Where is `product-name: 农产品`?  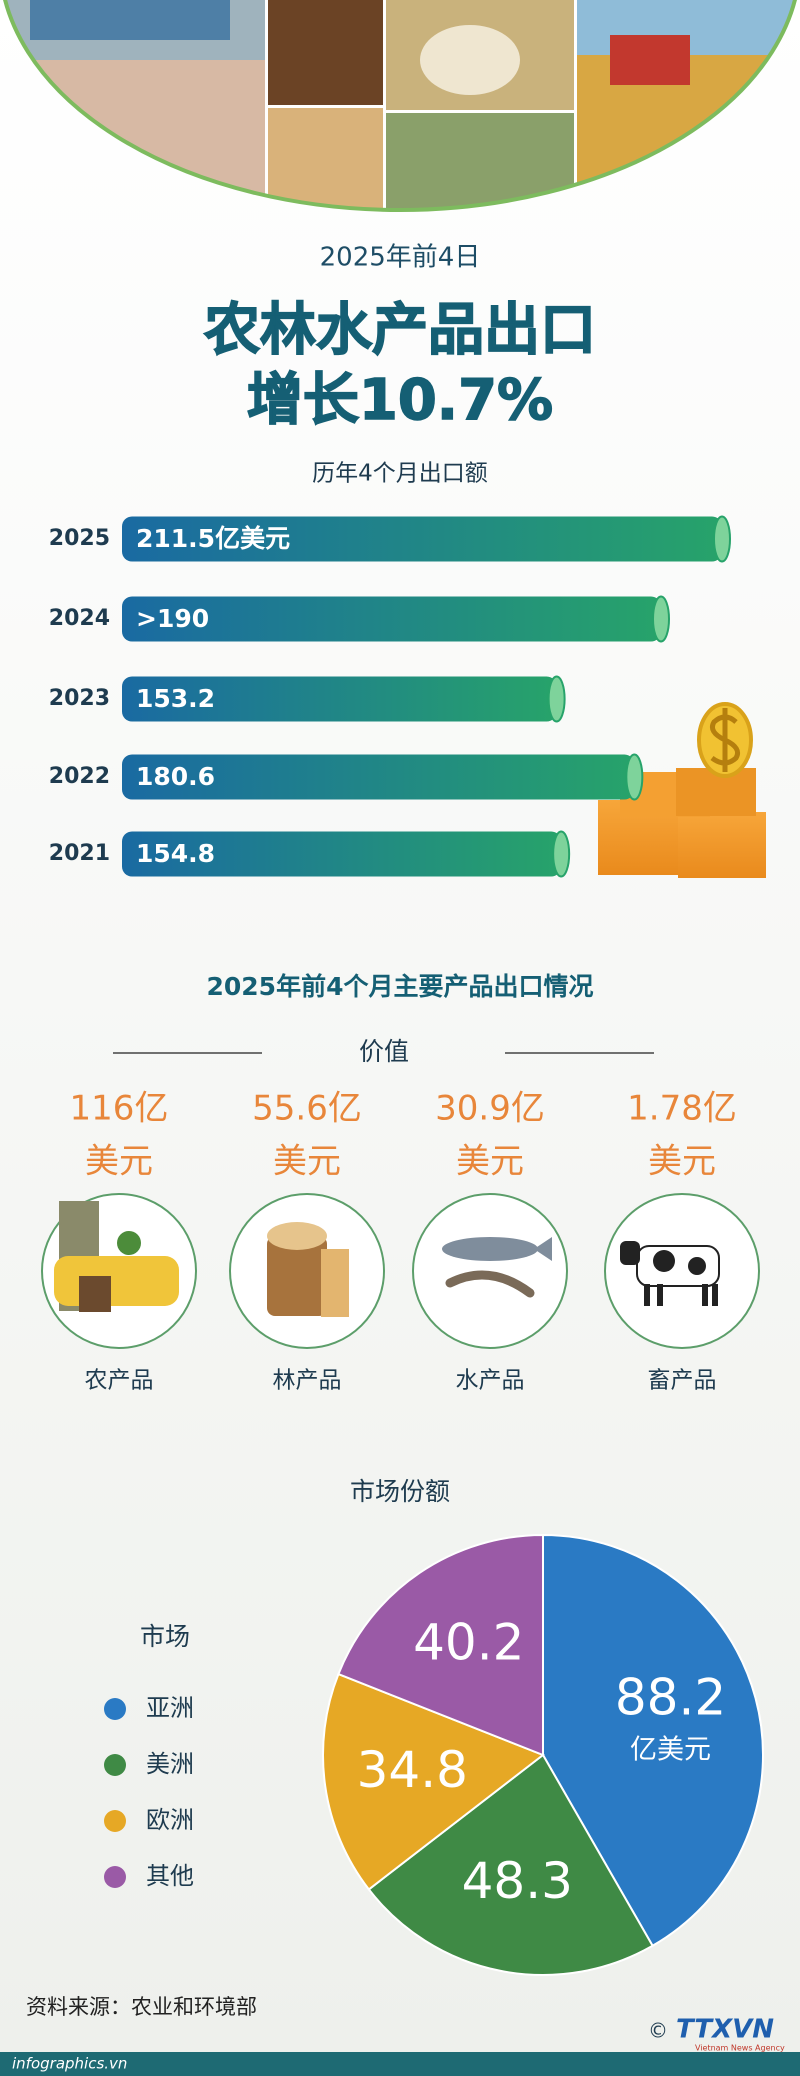
product-name: 农产品 is located at coordinates (119, 1381).